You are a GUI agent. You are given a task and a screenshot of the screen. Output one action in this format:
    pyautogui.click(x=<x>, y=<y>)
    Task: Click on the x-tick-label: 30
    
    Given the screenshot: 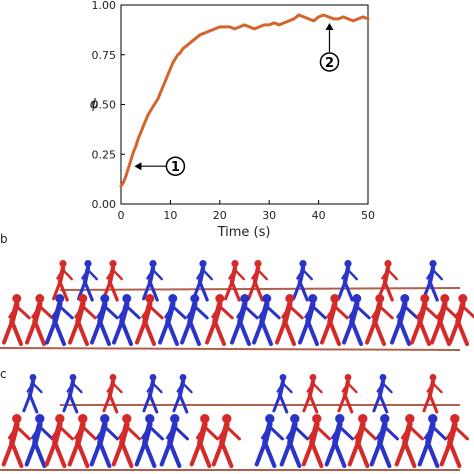 What is the action you would take?
    pyautogui.click(x=269, y=215)
    